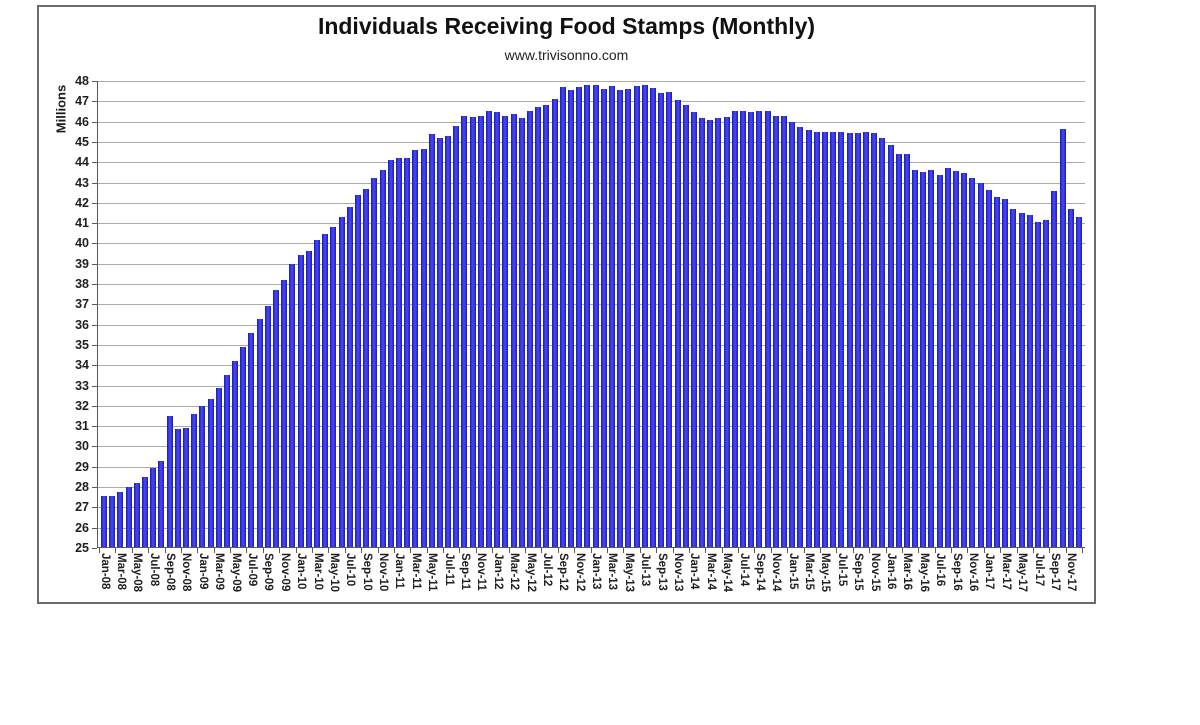 Image resolution: width=1200 pixels, height=725 pixels. I want to click on x-tick-label: Mar-13, so click(612, 572).